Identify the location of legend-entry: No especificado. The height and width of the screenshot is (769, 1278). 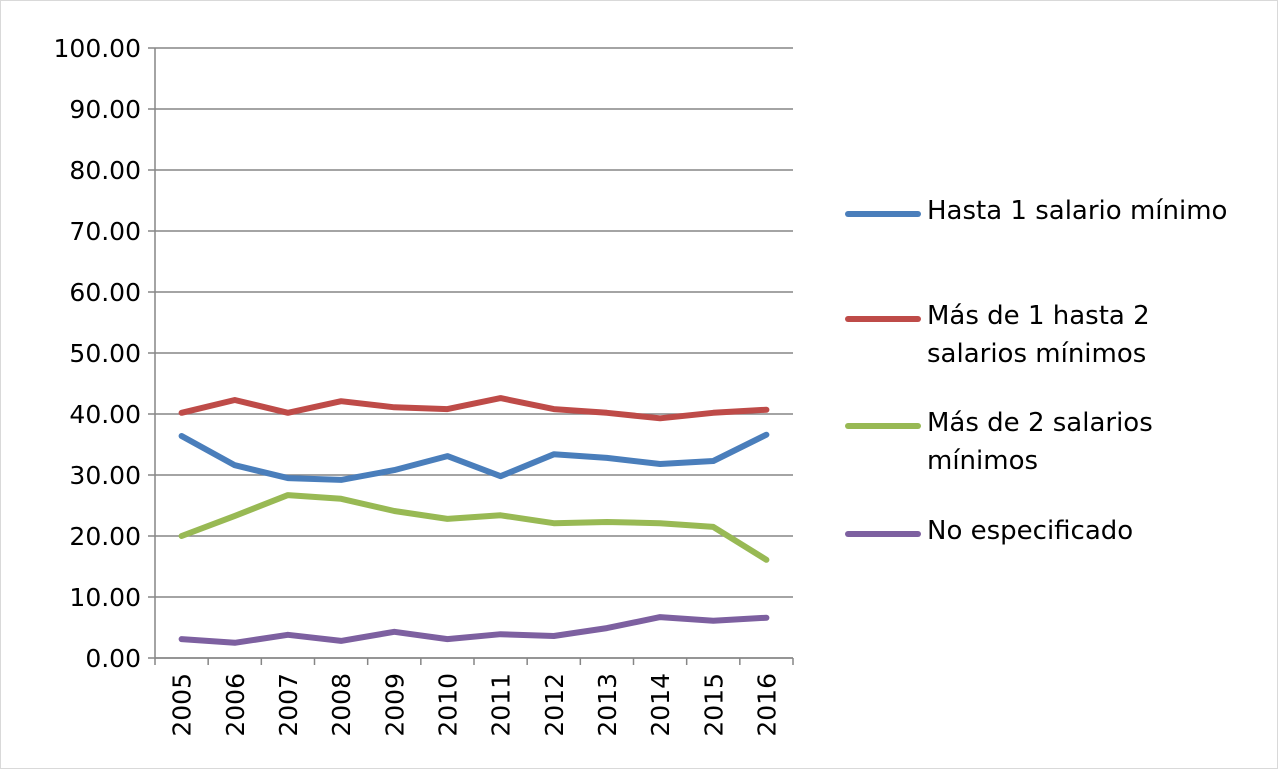
(1055, 533).